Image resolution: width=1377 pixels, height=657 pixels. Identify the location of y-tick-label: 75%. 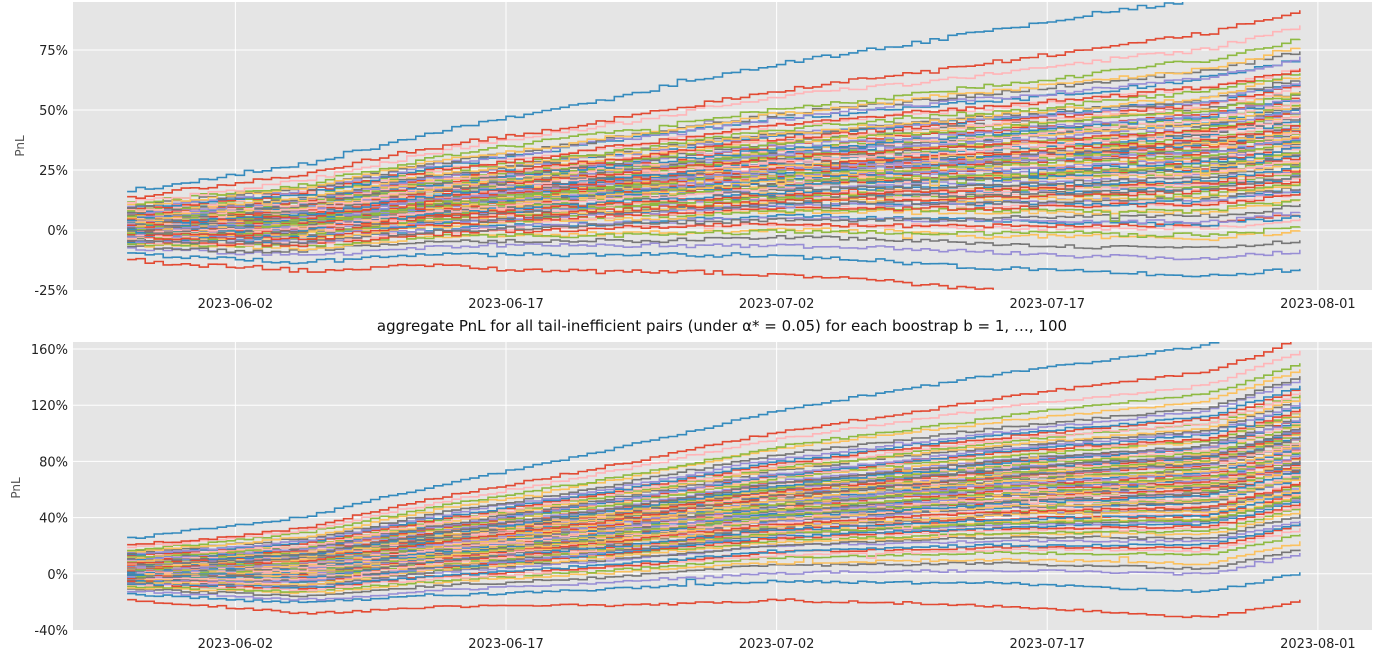
(53, 51).